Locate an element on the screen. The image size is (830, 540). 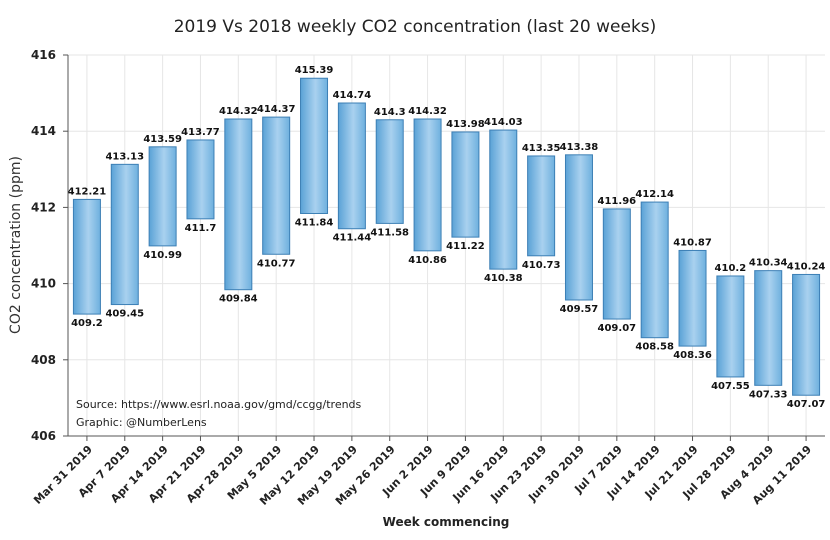
bar-low-label: 410.86 is located at coordinates (427, 260).